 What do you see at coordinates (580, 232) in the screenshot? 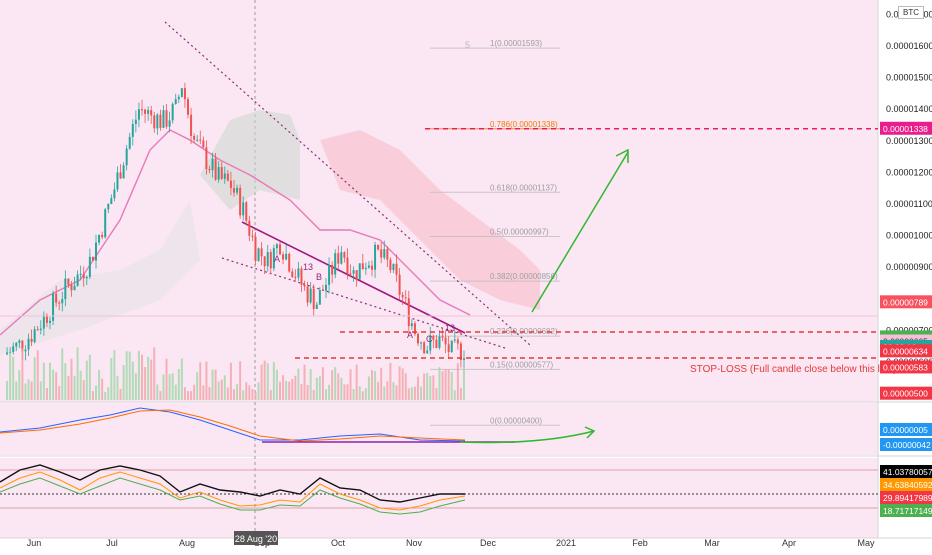
I see `projection-arrow` at bounding box center [580, 232].